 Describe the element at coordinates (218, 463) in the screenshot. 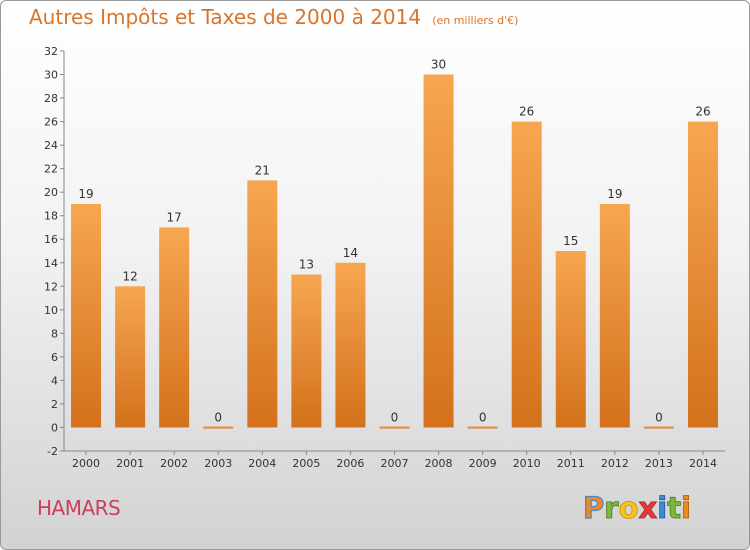

I see `x-tick-label: 2003` at that location.